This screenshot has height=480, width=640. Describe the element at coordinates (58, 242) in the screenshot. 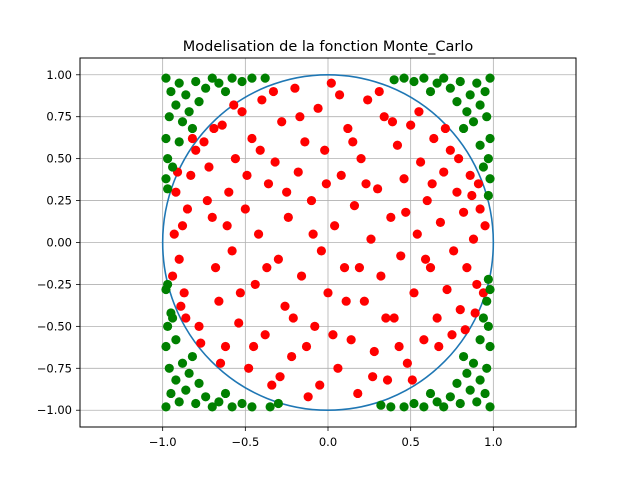

I see `y-axis-ticks: −1.00 −0.75 −0.50 −0.25 0.00 0.25 0.50 0.75 1.00` at that location.